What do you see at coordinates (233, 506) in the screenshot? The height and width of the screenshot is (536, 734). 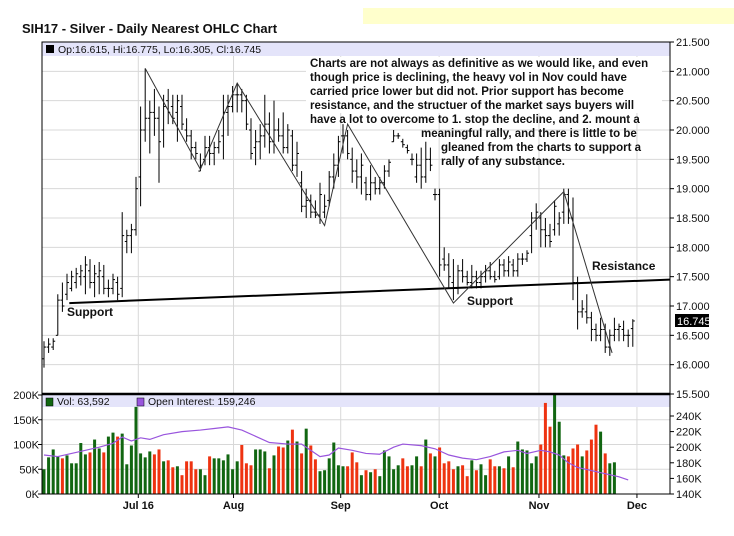 I see `date-tick-label: Aug` at bounding box center [233, 506].